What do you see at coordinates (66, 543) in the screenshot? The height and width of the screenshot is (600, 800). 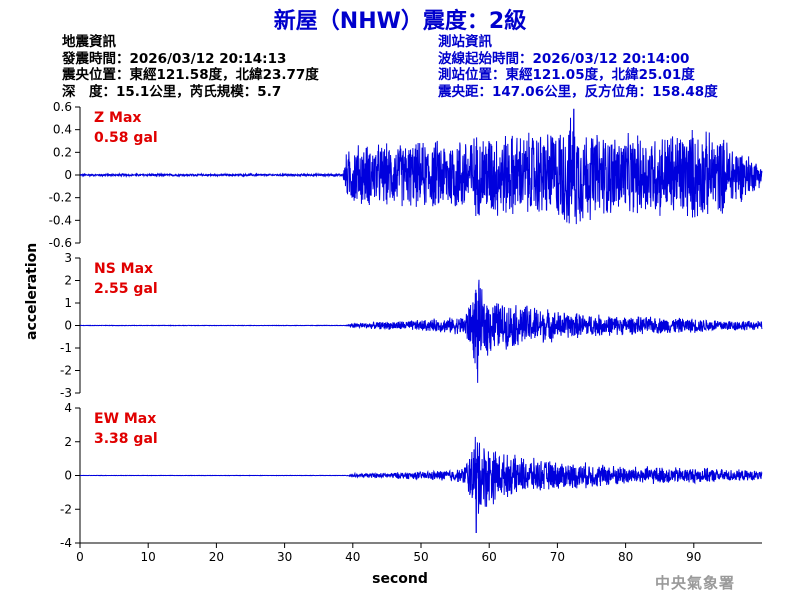 I see `y-tick-label-ew: -4` at bounding box center [66, 543].